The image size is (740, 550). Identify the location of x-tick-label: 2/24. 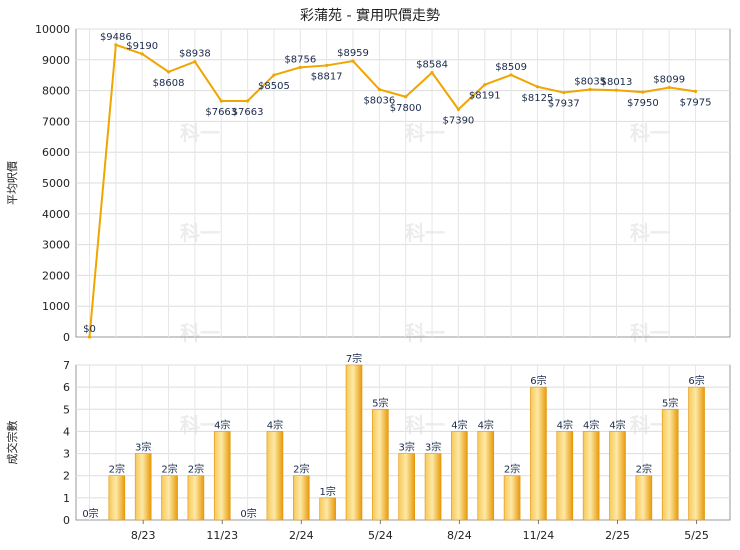
(301, 535).